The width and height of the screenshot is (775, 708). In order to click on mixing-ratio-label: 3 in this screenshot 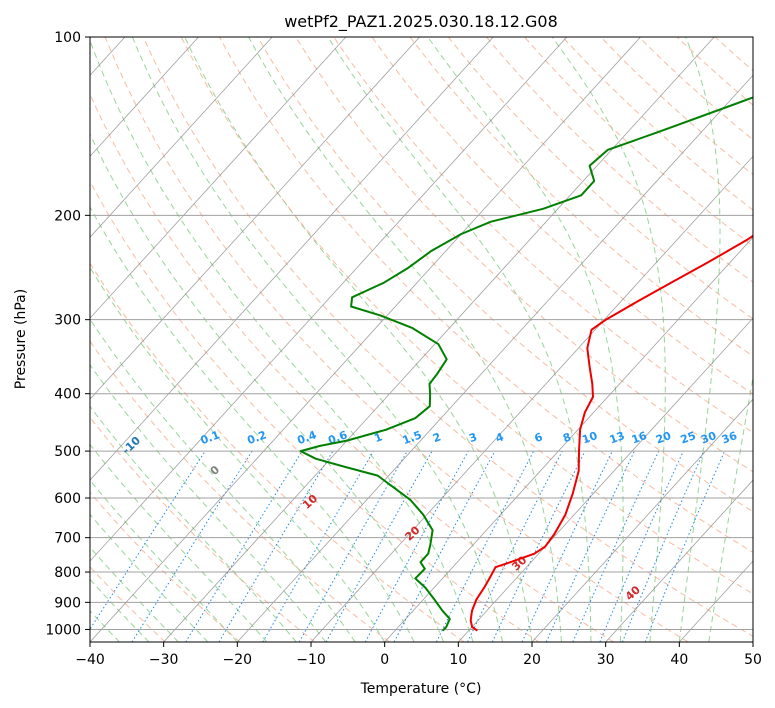, I will do `click(473, 437)`.